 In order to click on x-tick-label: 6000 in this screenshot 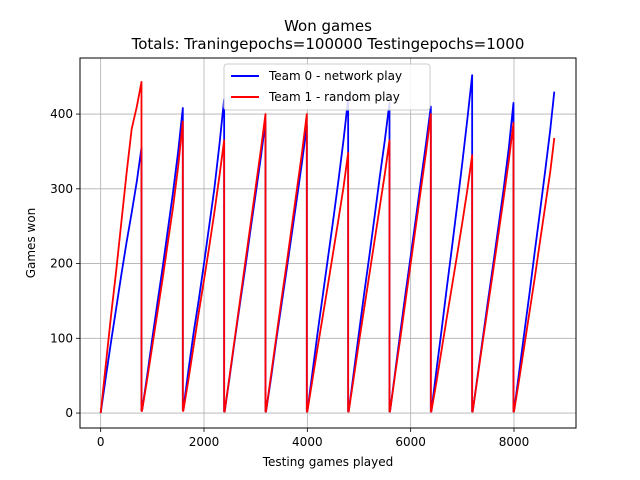, I will do `click(410, 442)`.